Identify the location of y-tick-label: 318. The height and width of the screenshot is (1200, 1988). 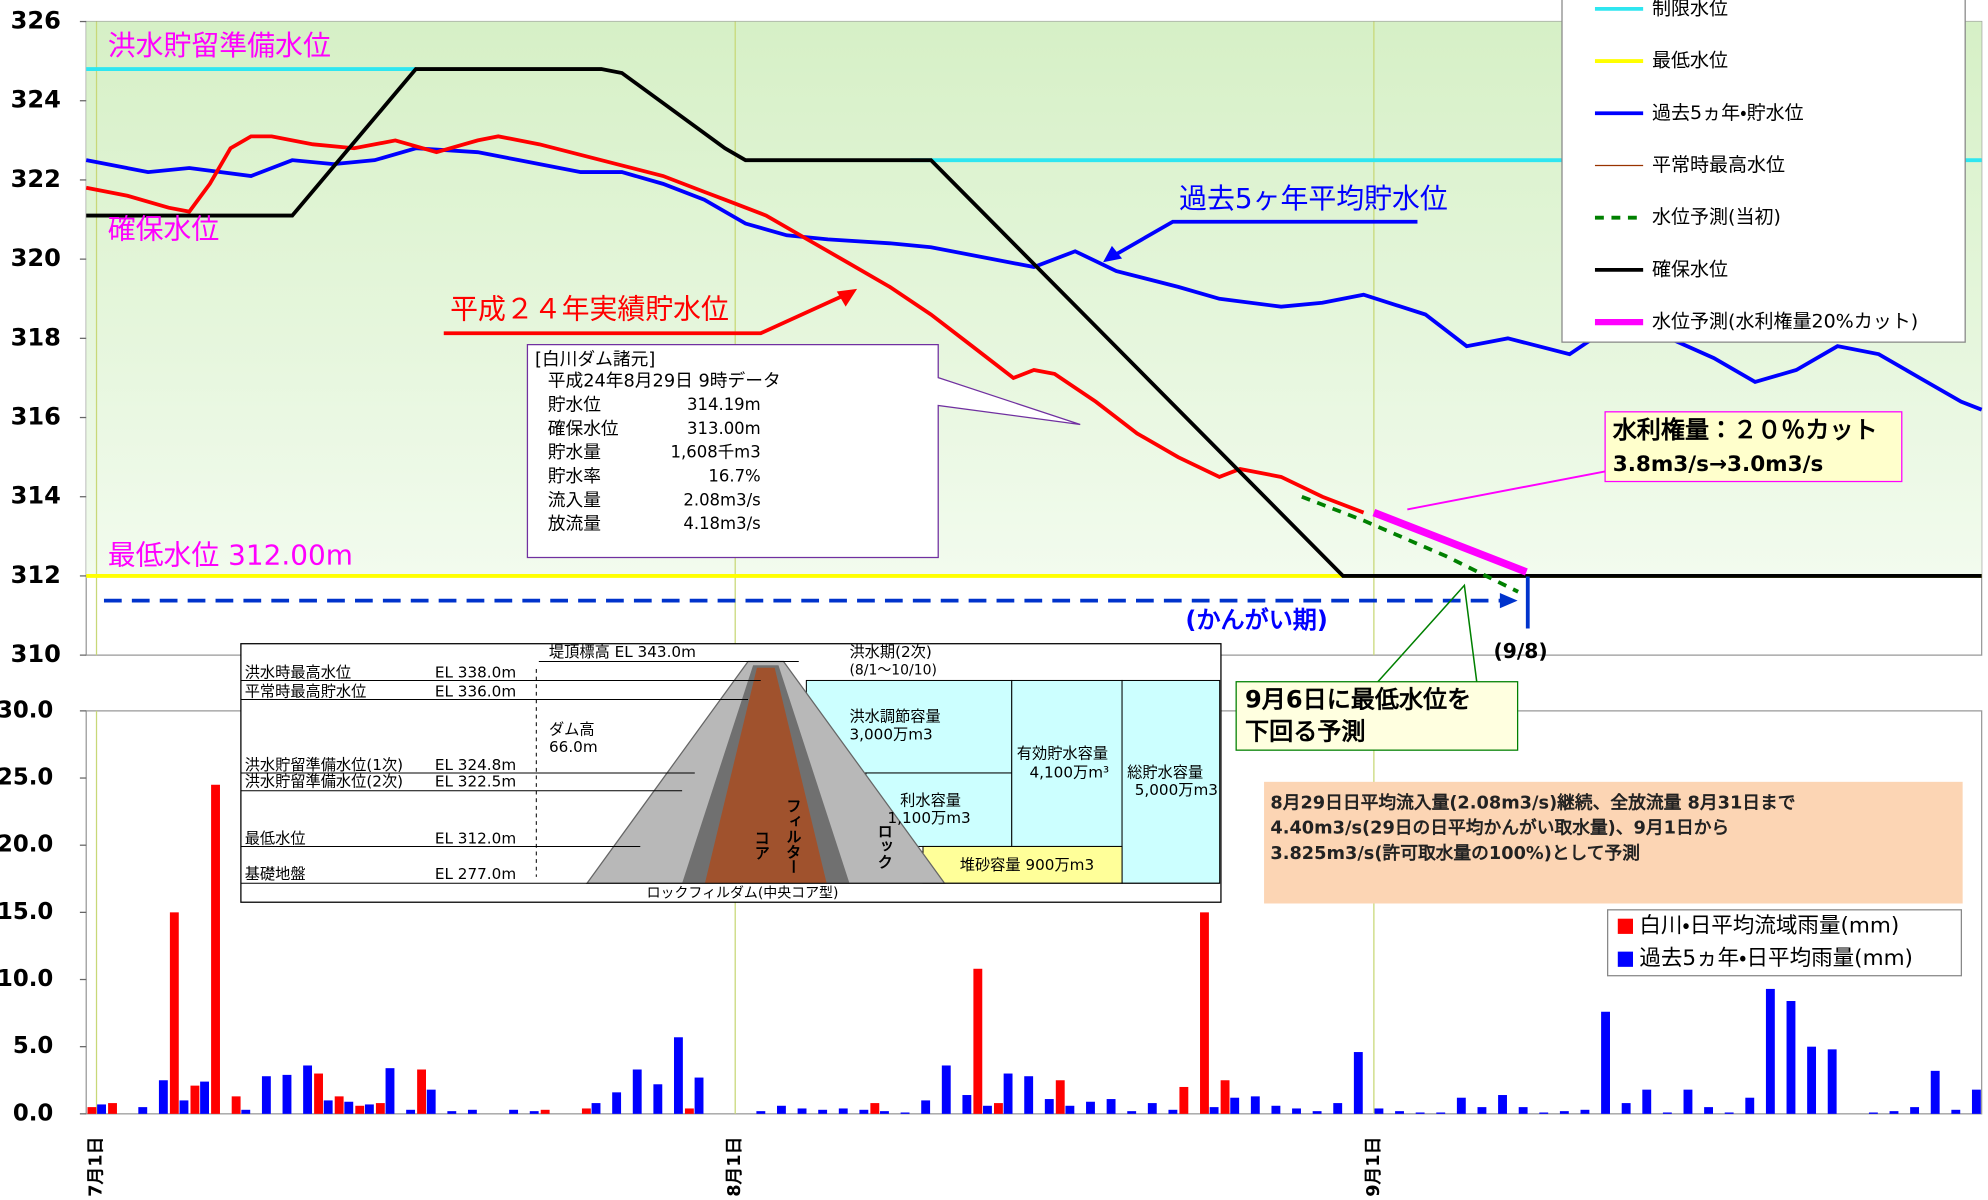
(36, 337).